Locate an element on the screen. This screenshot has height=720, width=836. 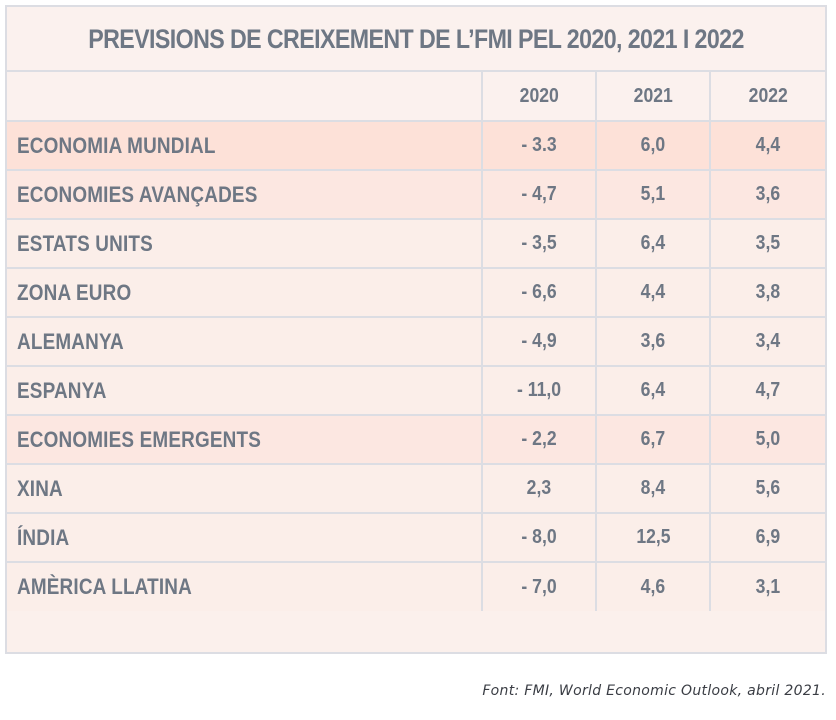
value: - 4,7 is located at coordinates (539, 194).